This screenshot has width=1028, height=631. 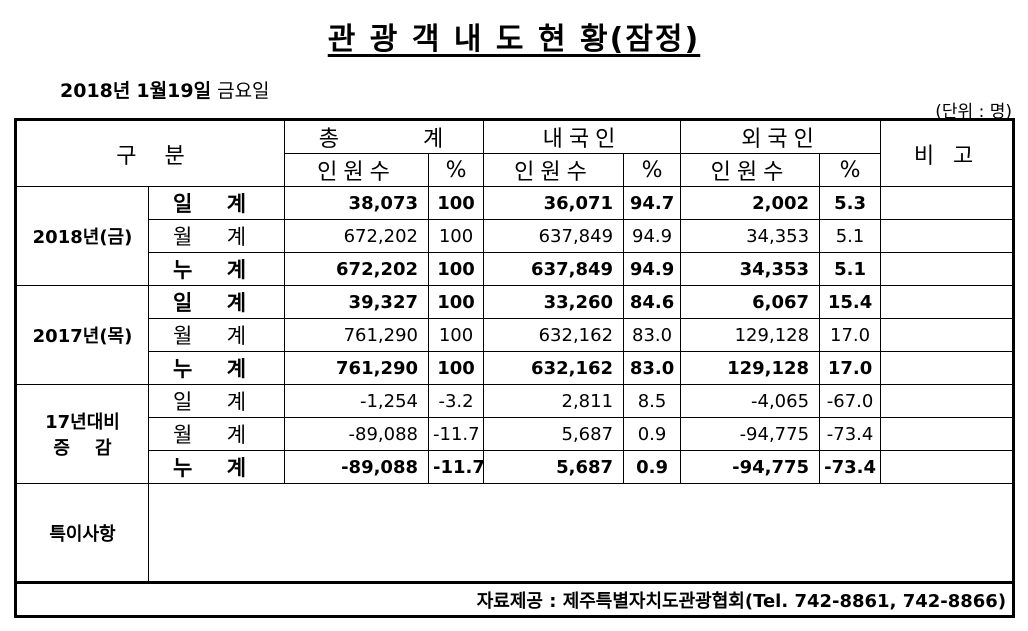 What do you see at coordinates (514, 39) in the screenshot?
I see `page-title: 관 광 객 내 도 현 황(잠정)` at bounding box center [514, 39].